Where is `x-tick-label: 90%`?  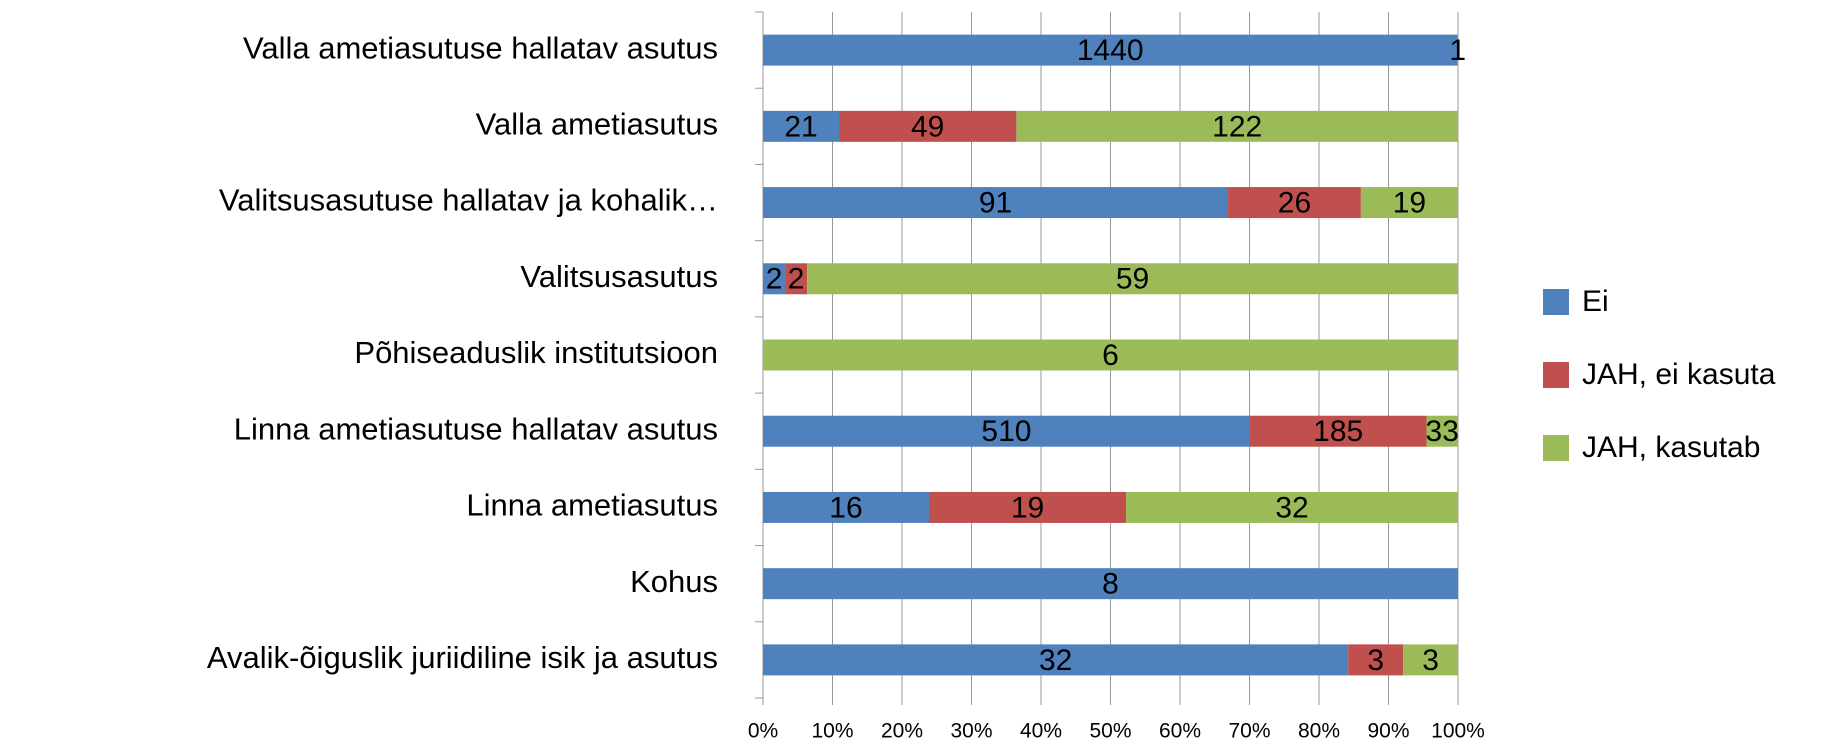
x-tick-label: 90% is located at coordinates (1388, 731).